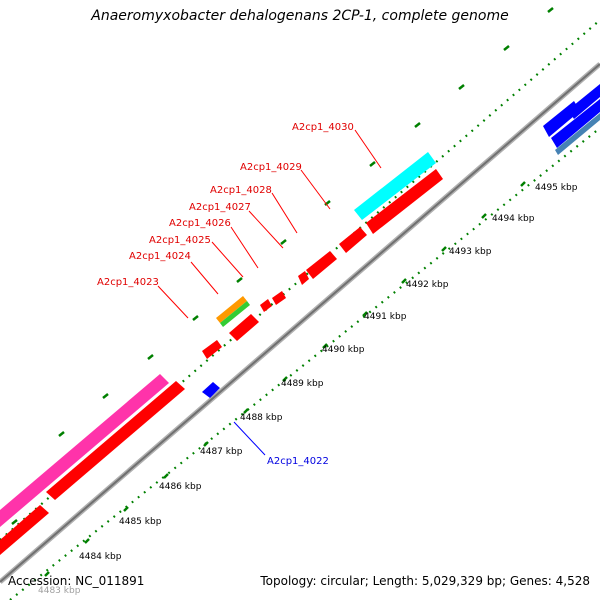  Describe the element at coordinates (128, 282) in the screenshot. I see `gene-label-a2cp1-4023: A2cp1_4023` at that location.